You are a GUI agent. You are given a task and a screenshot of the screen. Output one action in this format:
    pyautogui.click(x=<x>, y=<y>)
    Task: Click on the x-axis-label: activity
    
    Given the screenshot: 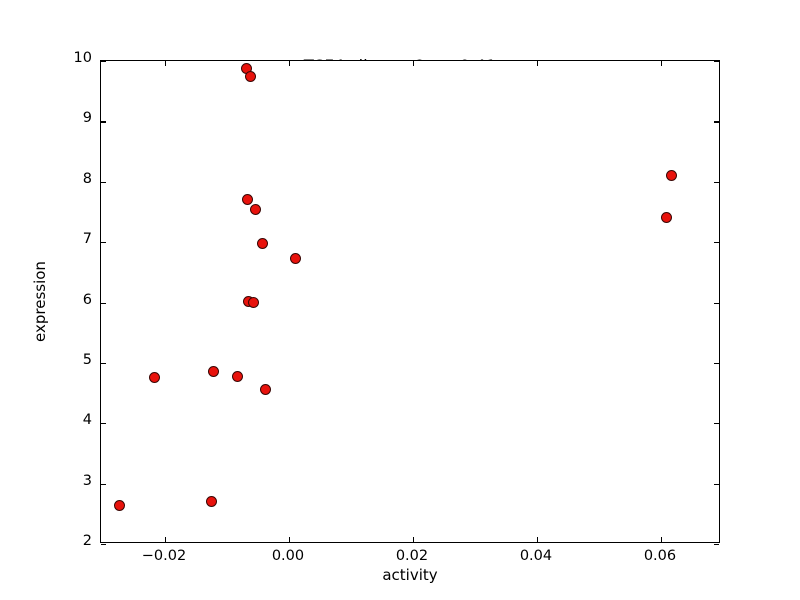 What is the action you would take?
    pyautogui.click(x=410, y=575)
    